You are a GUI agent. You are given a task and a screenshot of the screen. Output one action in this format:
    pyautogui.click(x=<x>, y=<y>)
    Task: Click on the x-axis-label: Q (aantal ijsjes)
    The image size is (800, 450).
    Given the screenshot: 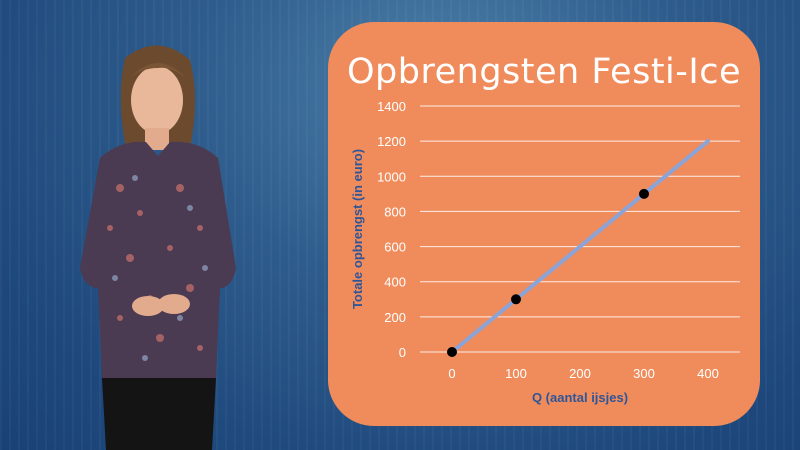 What is the action you would take?
    pyautogui.click(x=580, y=397)
    